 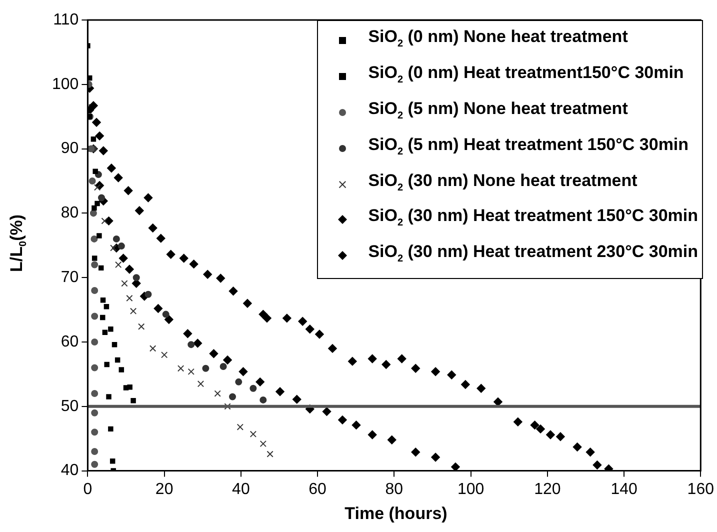 I want to click on y-tick-label: 60, so click(x=69, y=341).